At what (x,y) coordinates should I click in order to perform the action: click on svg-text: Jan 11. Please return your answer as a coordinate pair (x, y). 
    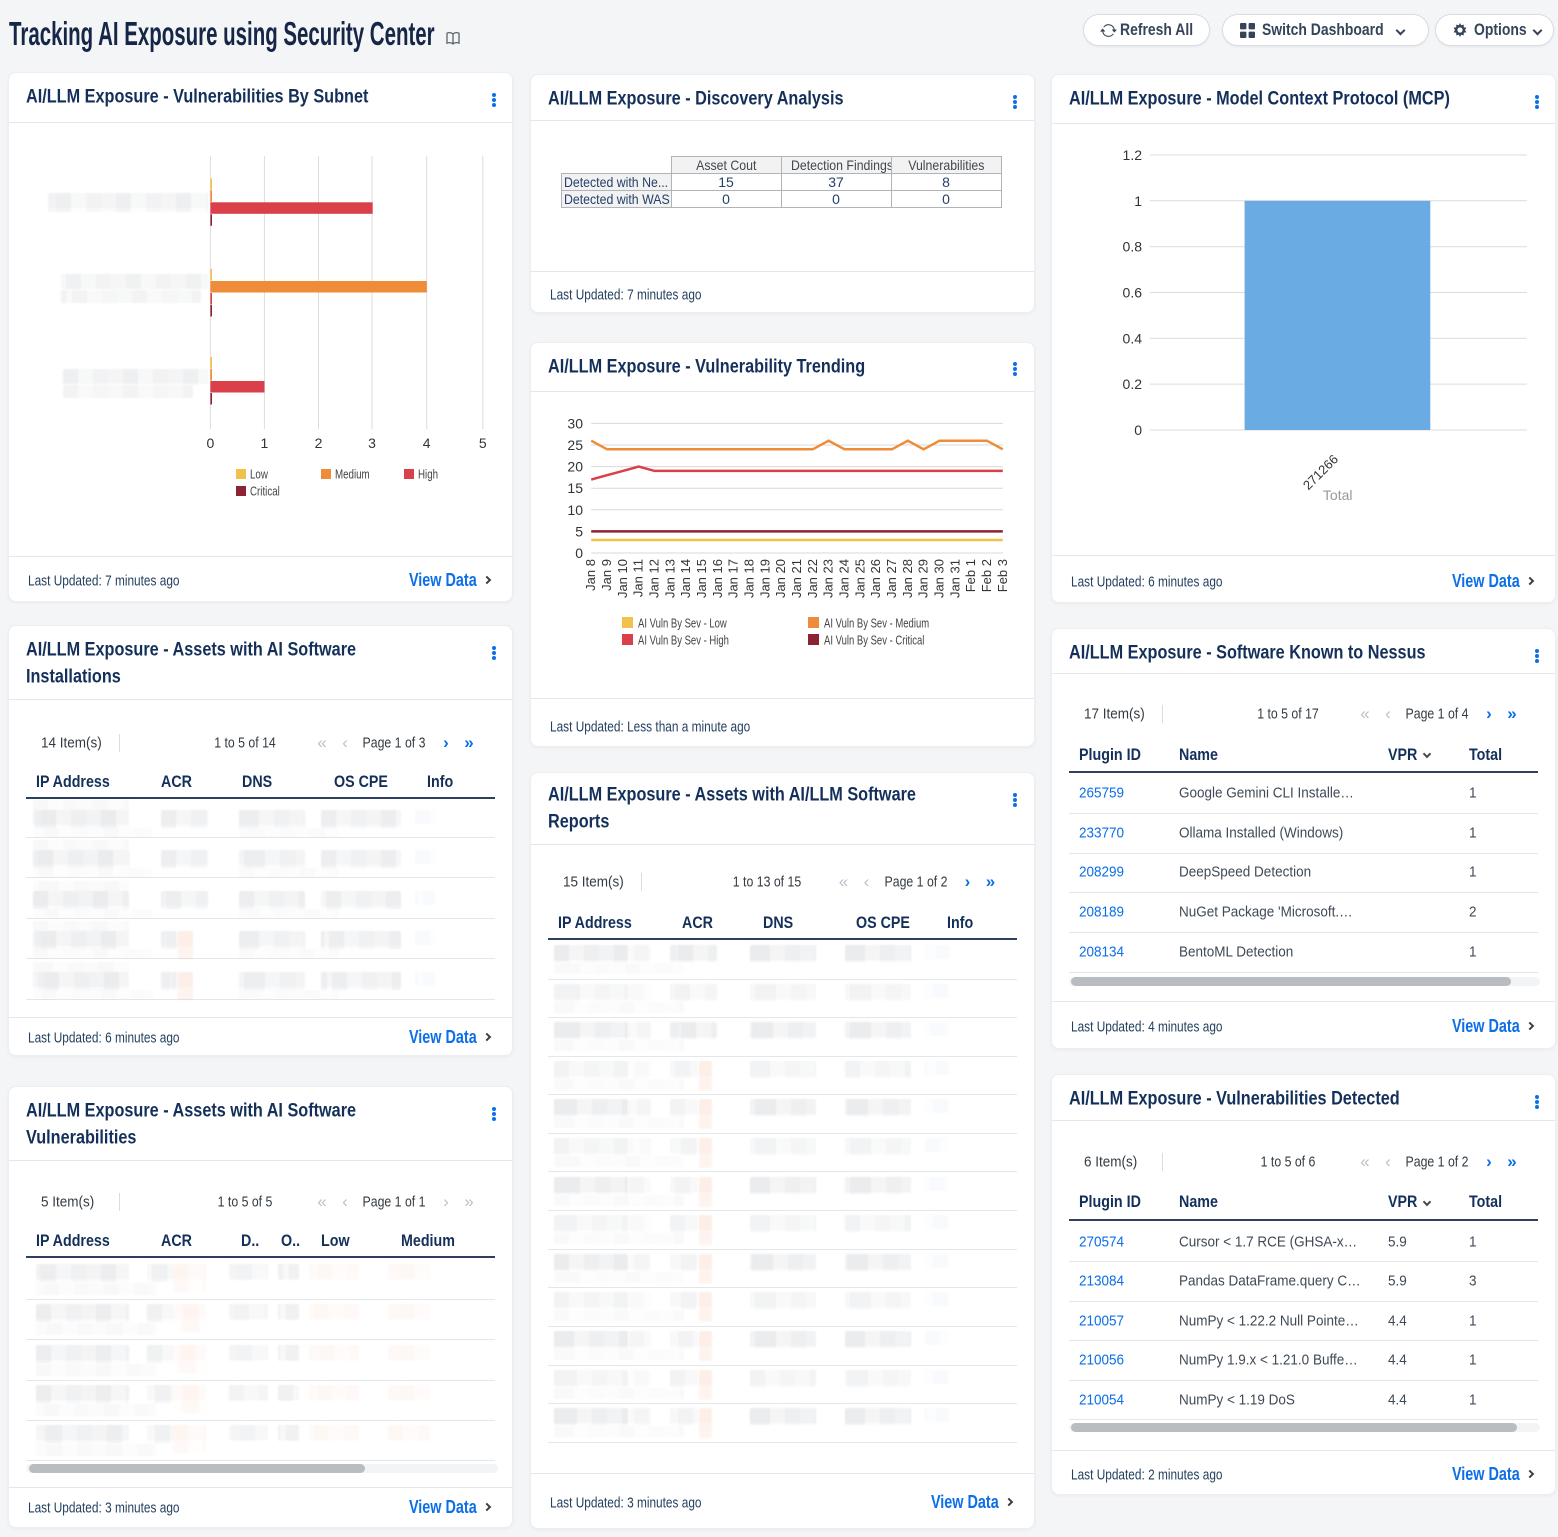
    Looking at the image, I should click on (637, 578).